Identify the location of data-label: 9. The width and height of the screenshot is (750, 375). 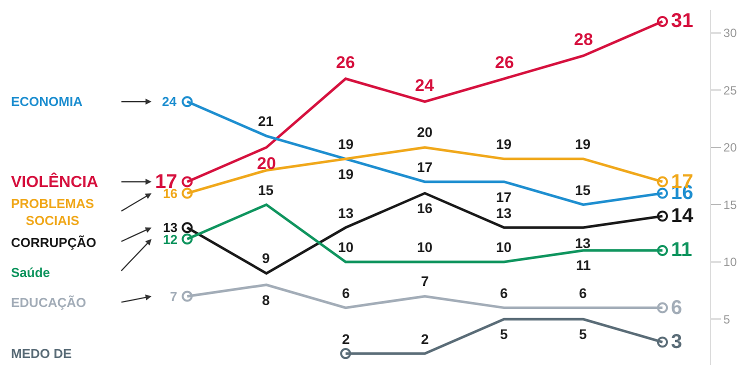
(266, 258).